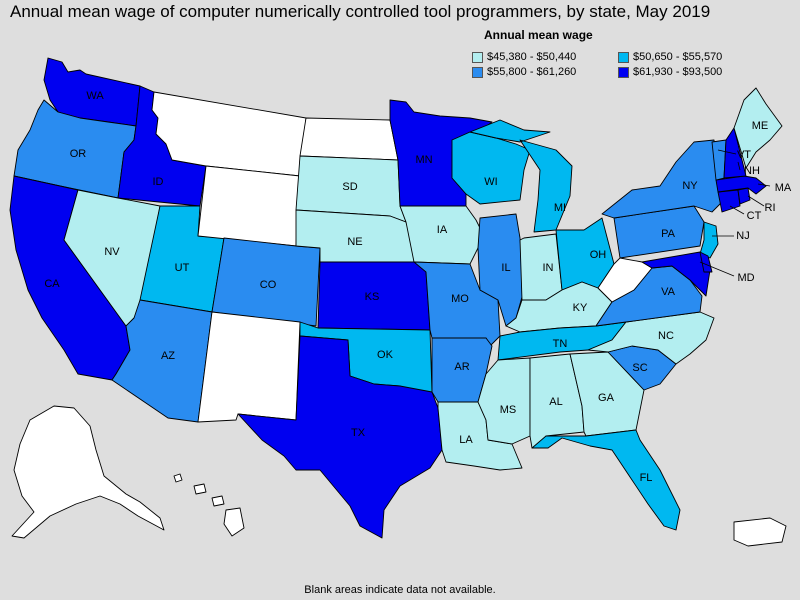 The image size is (800, 600). I want to click on state-label-nv: NV, so click(112, 252).